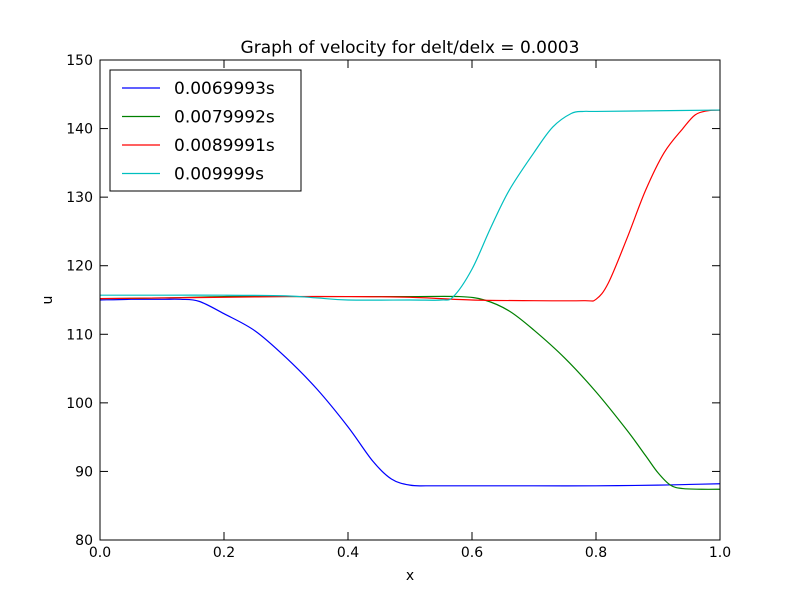 This screenshot has width=800, height=600. Describe the element at coordinates (410, 48) in the screenshot. I see `chart-title: Graph of velocity for delt/delx = 0.0003` at that location.